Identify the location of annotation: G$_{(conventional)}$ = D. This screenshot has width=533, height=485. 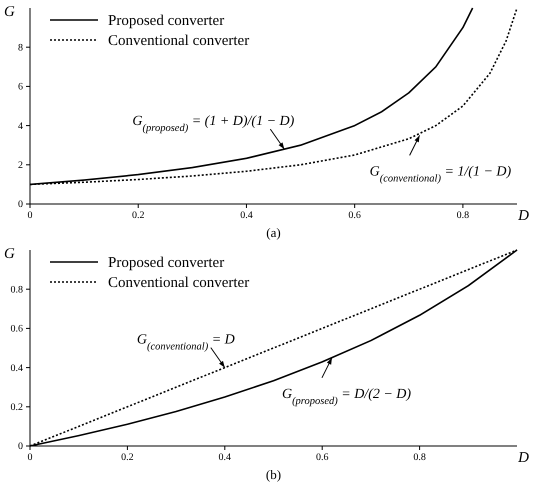
(185, 342).